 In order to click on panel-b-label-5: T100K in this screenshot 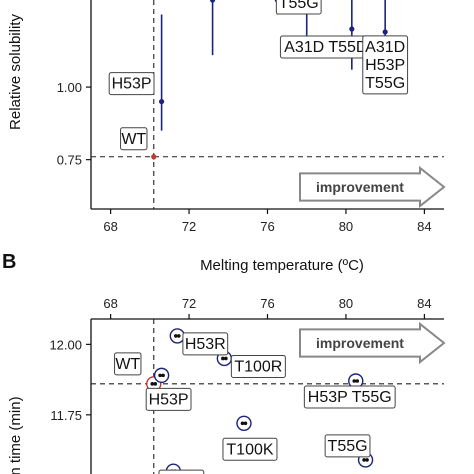, I will do `click(250, 449)`.